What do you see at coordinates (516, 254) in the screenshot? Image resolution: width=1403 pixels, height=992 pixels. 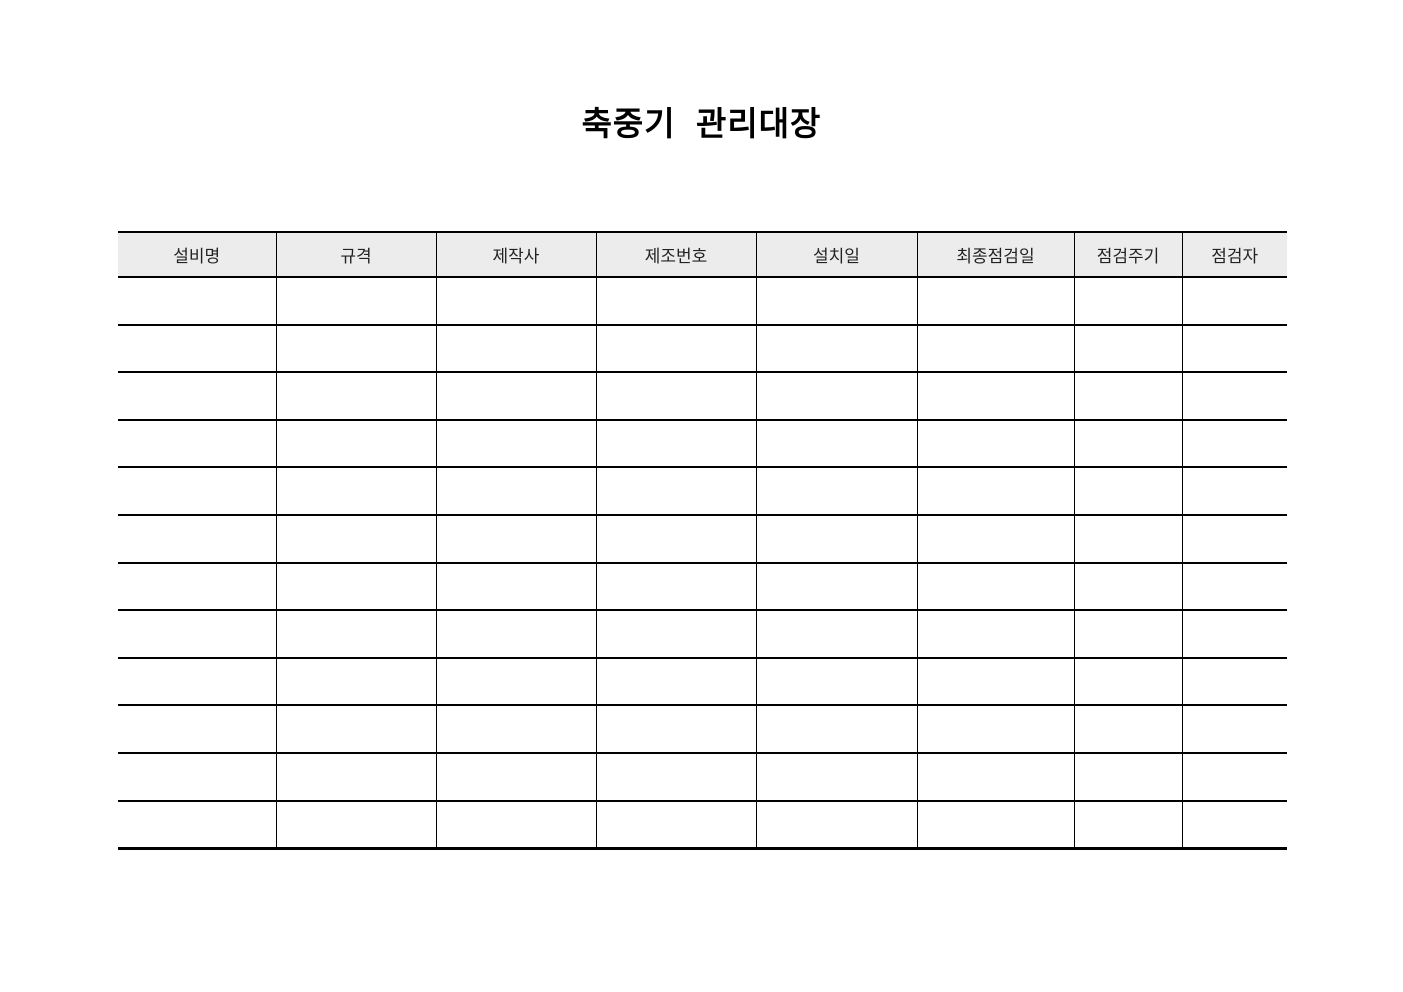 I see `column-header-manufacturer: 제작사` at bounding box center [516, 254].